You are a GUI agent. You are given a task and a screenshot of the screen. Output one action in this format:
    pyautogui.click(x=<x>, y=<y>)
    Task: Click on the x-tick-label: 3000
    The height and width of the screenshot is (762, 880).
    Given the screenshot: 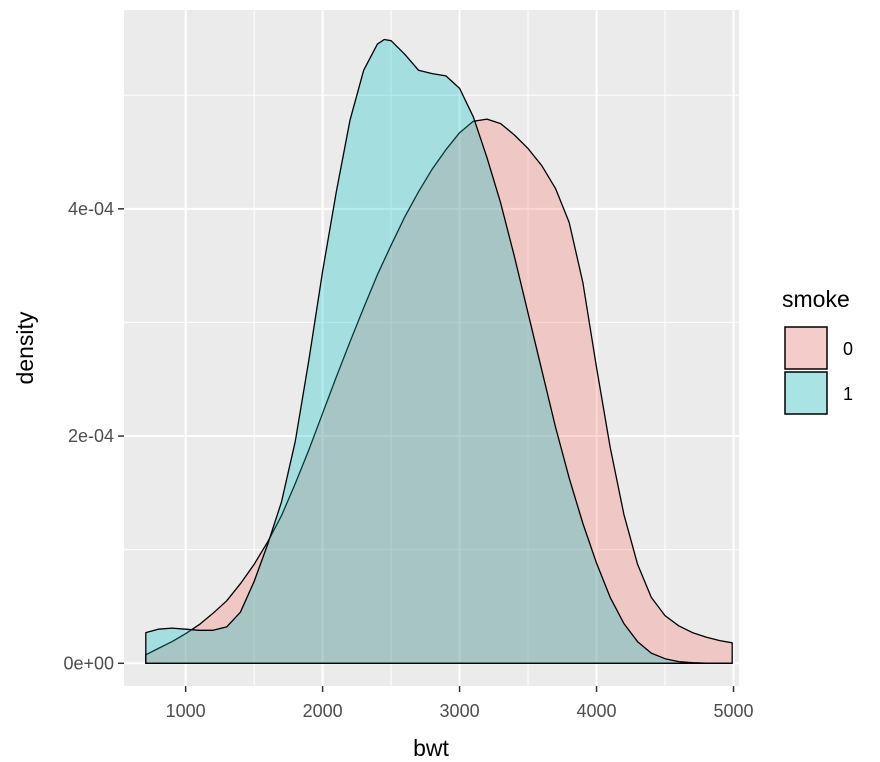 What is the action you would take?
    pyautogui.click(x=460, y=711)
    